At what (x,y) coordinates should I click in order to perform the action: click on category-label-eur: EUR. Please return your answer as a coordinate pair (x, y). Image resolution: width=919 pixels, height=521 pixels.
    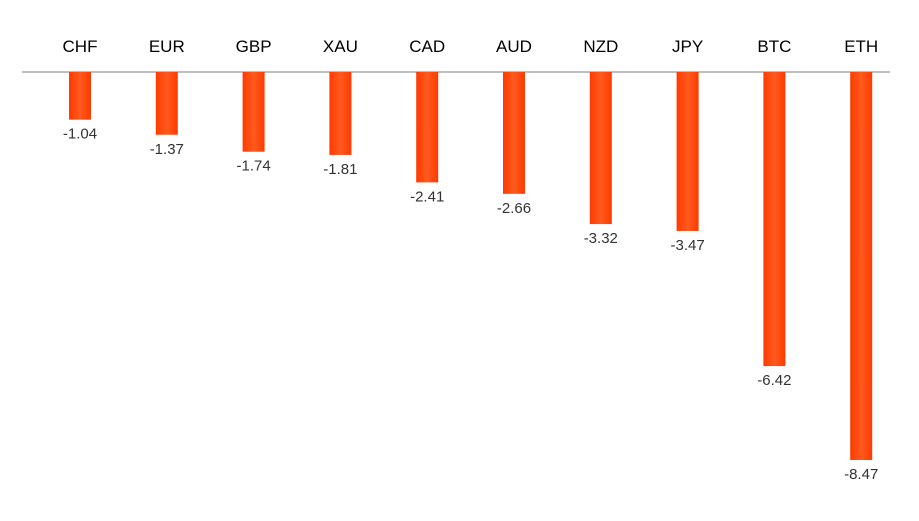
    Looking at the image, I should click on (167, 46).